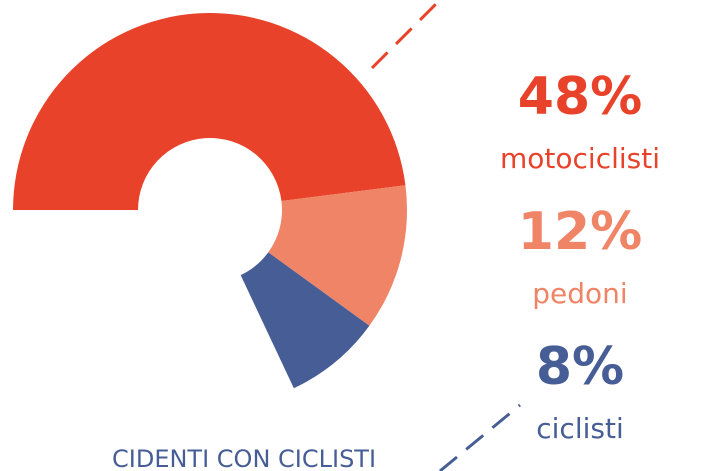  I want to click on value-label: 48%, so click(580, 97).